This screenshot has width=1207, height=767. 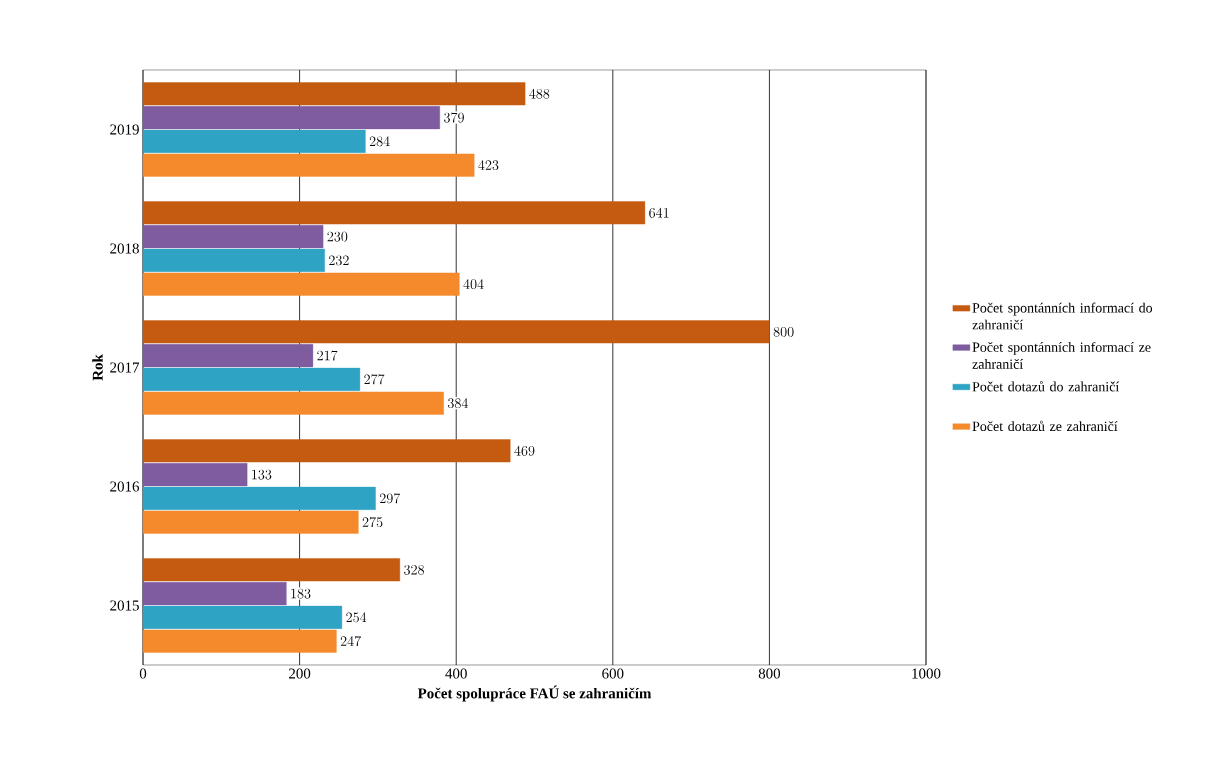 What do you see at coordinates (488, 165) in the screenshot?
I see `data-label: 423` at bounding box center [488, 165].